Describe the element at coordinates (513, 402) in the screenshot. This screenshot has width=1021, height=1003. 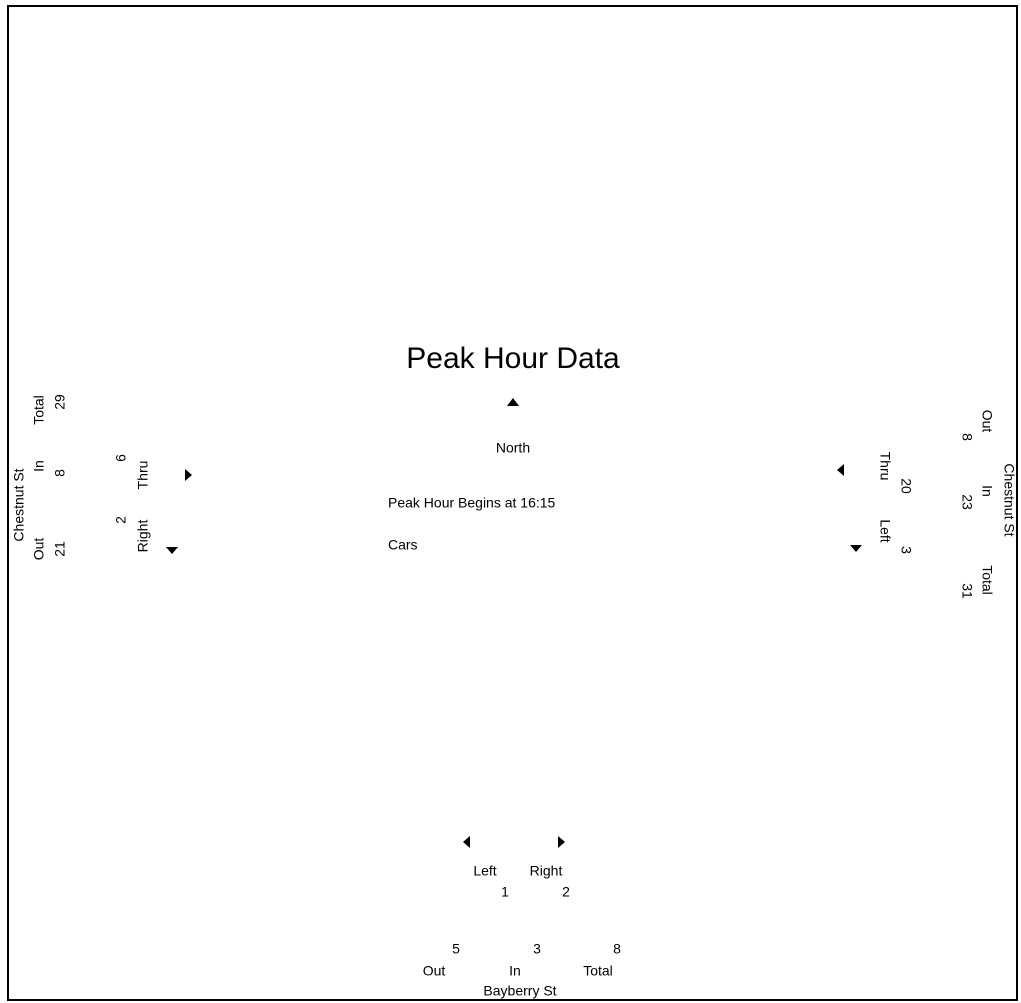
I see `north-arrow` at that location.